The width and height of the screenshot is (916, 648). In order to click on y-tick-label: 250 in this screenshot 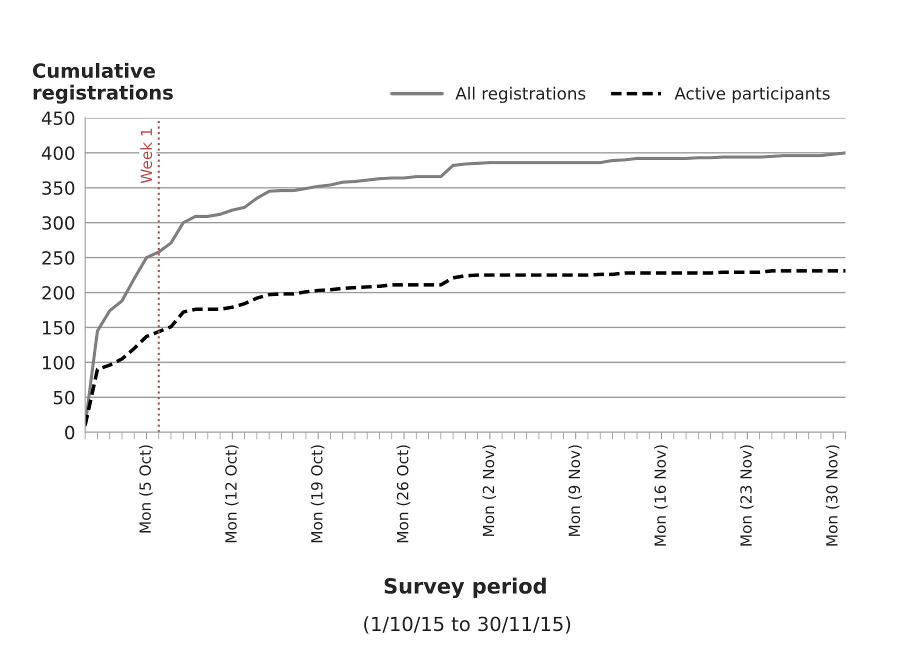, I will do `click(58, 258)`.